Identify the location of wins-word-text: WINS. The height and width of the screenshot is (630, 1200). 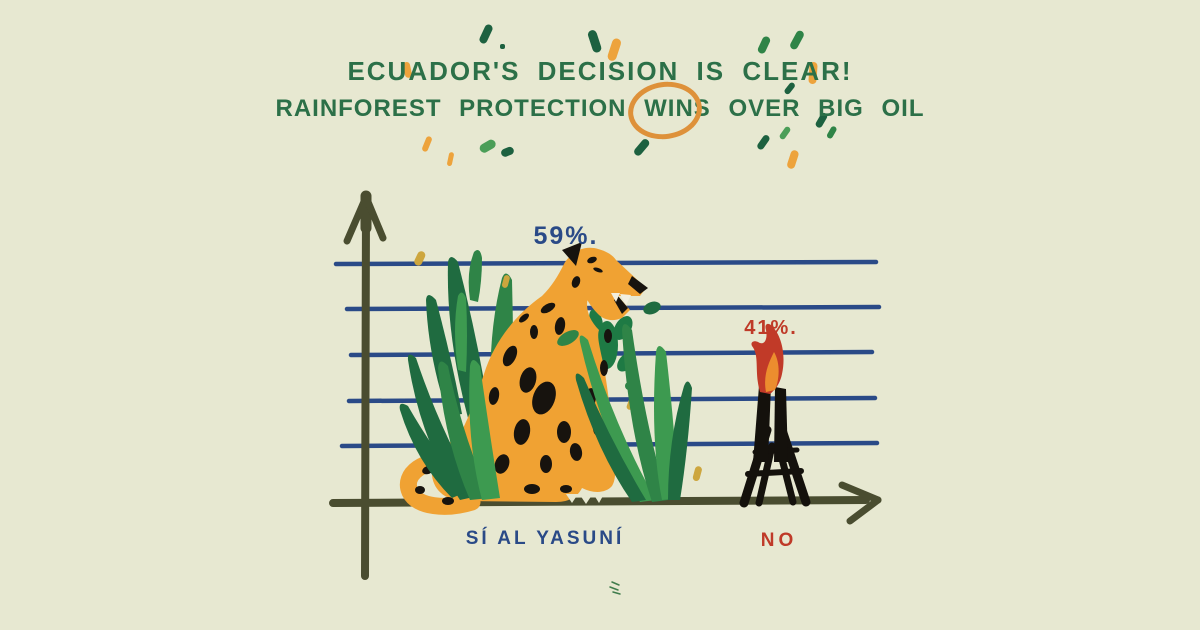
(677, 108).